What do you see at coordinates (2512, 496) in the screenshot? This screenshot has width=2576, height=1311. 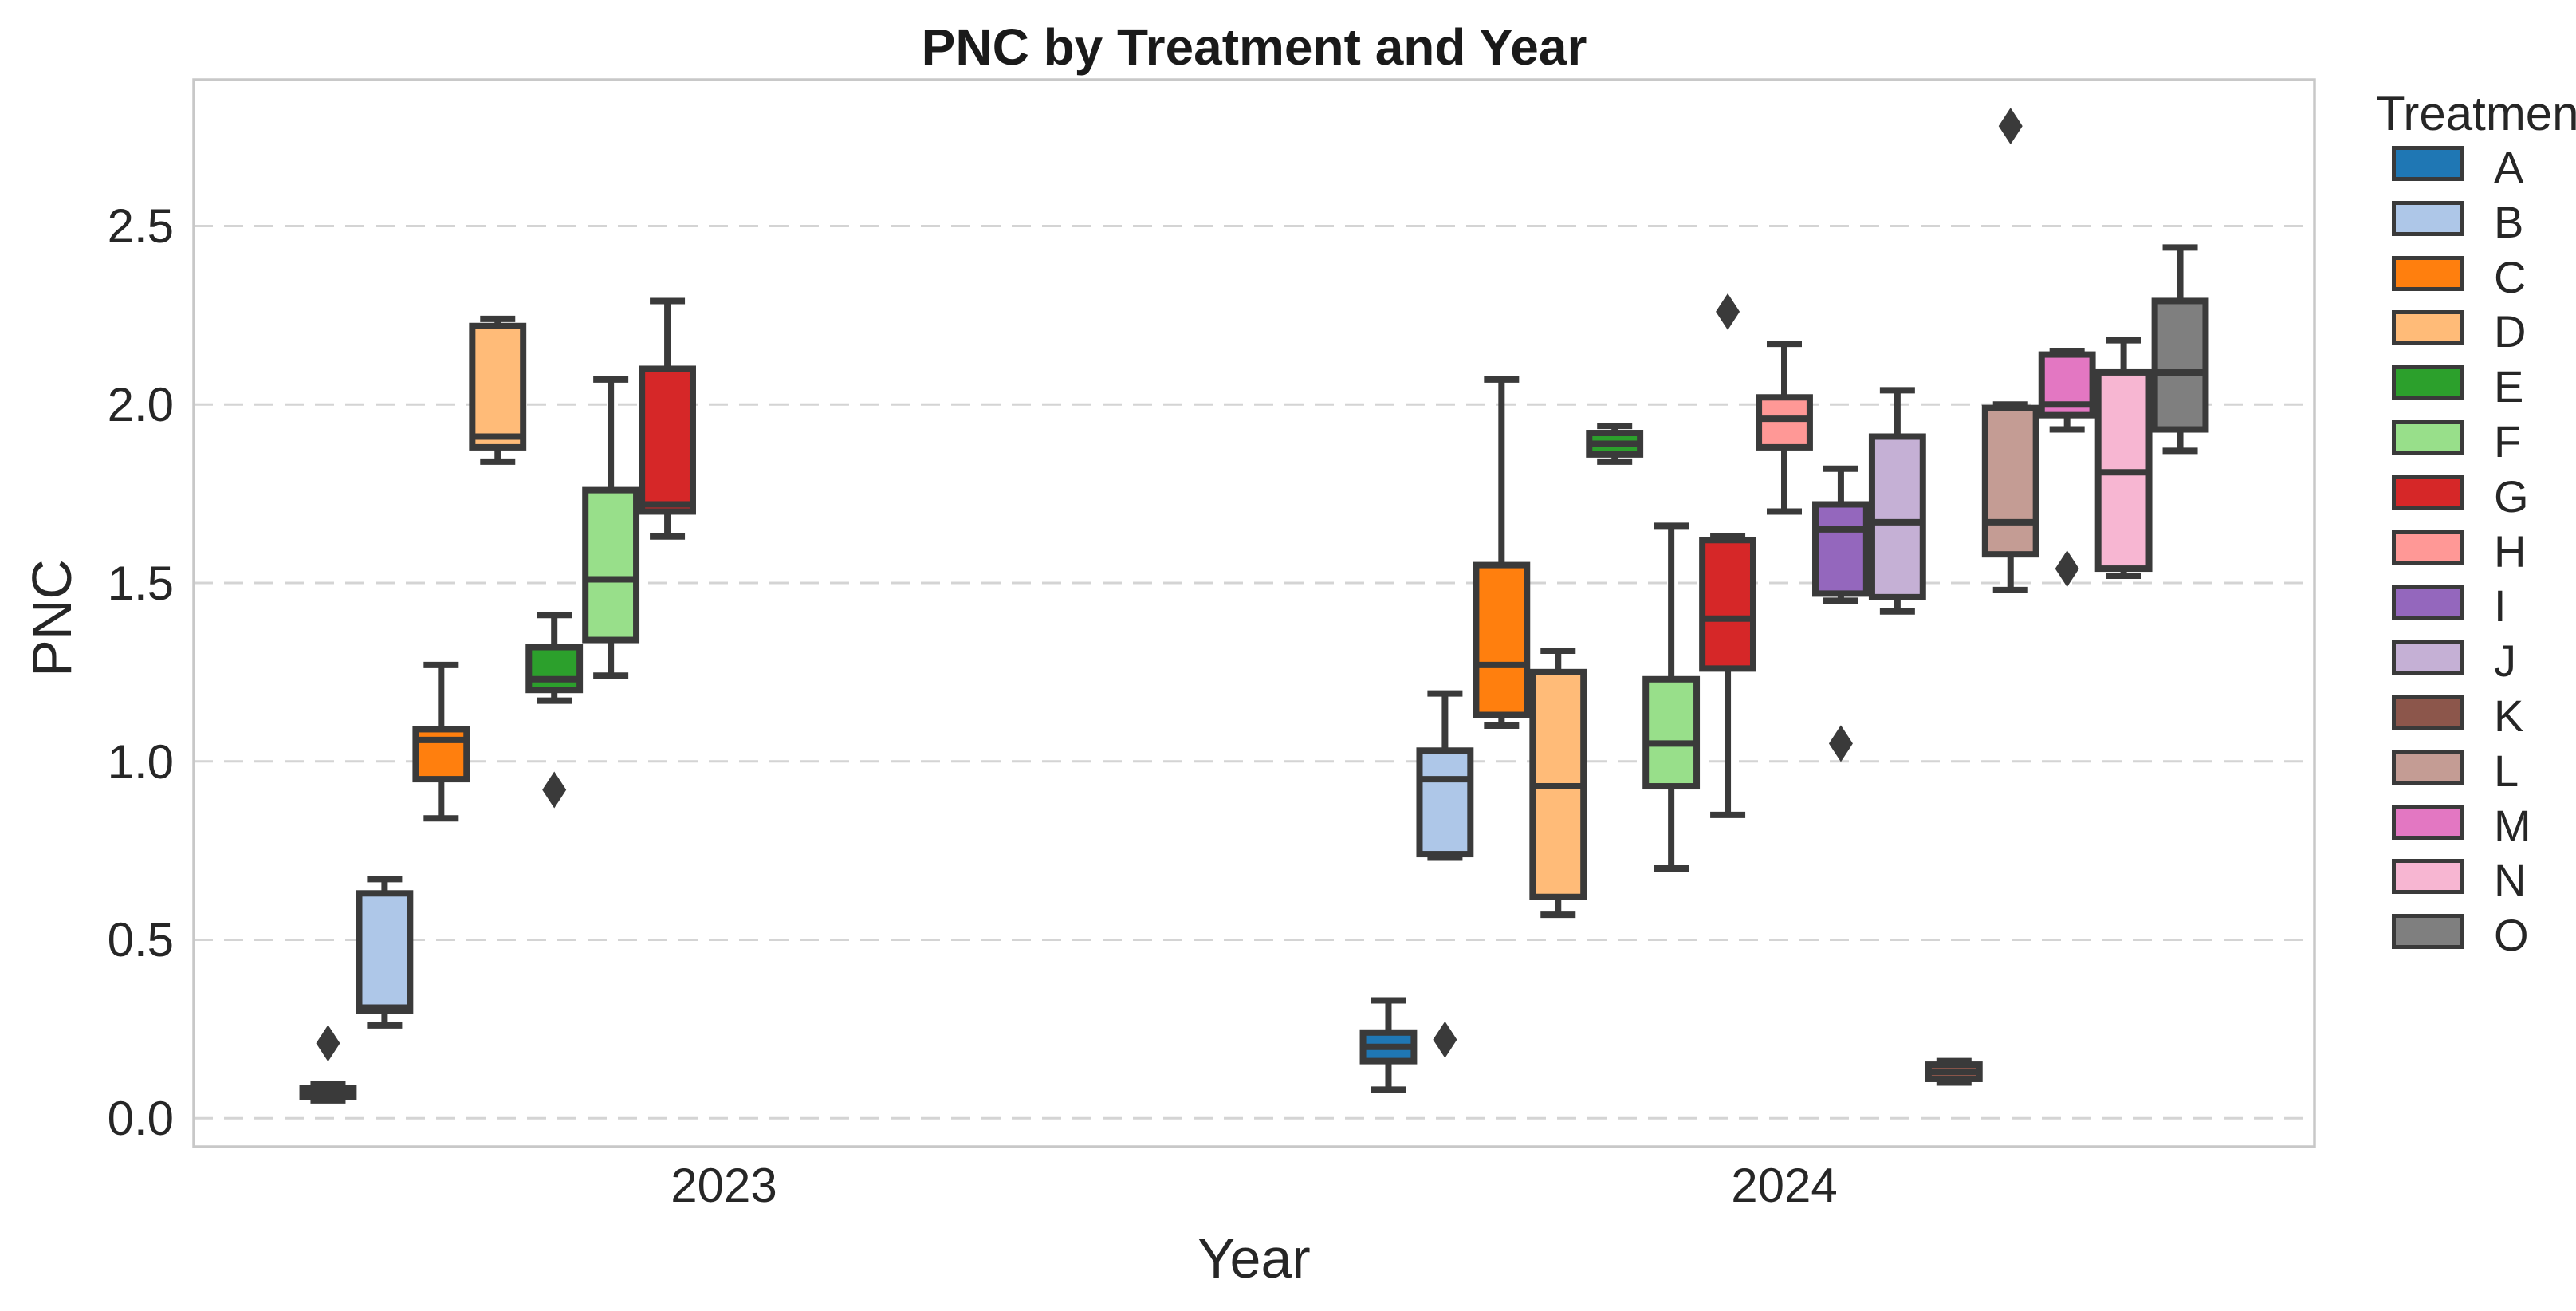 I see `legend-label: G` at bounding box center [2512, 496].